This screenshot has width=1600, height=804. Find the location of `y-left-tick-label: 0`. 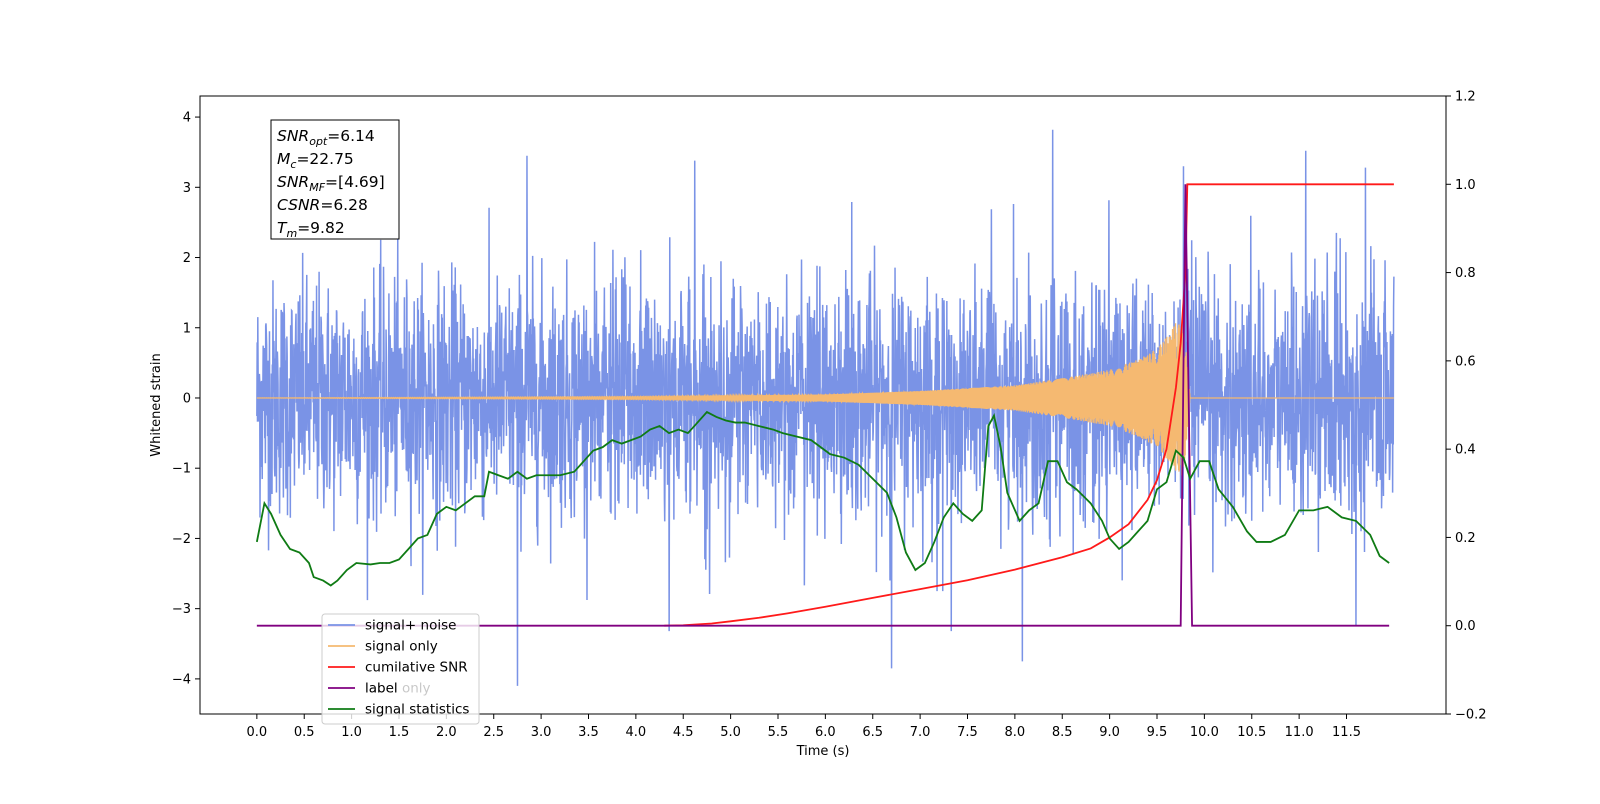

y-left-tick-label: 0 is located at coordinates (187, 398).